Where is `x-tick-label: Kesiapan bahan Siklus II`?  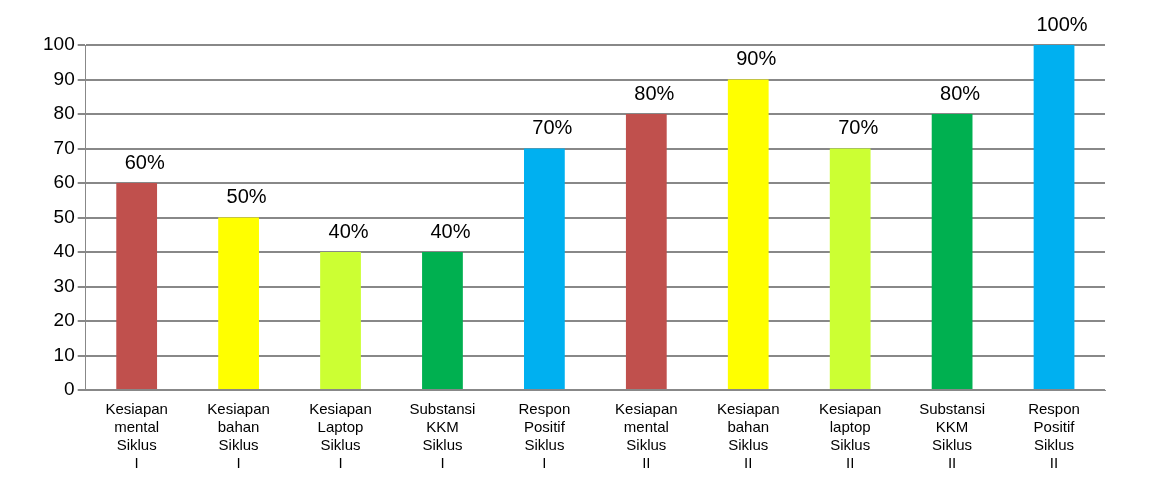
x-tick-label: Kesiapan bahan Siklus II is located at coordinates (748, 436).